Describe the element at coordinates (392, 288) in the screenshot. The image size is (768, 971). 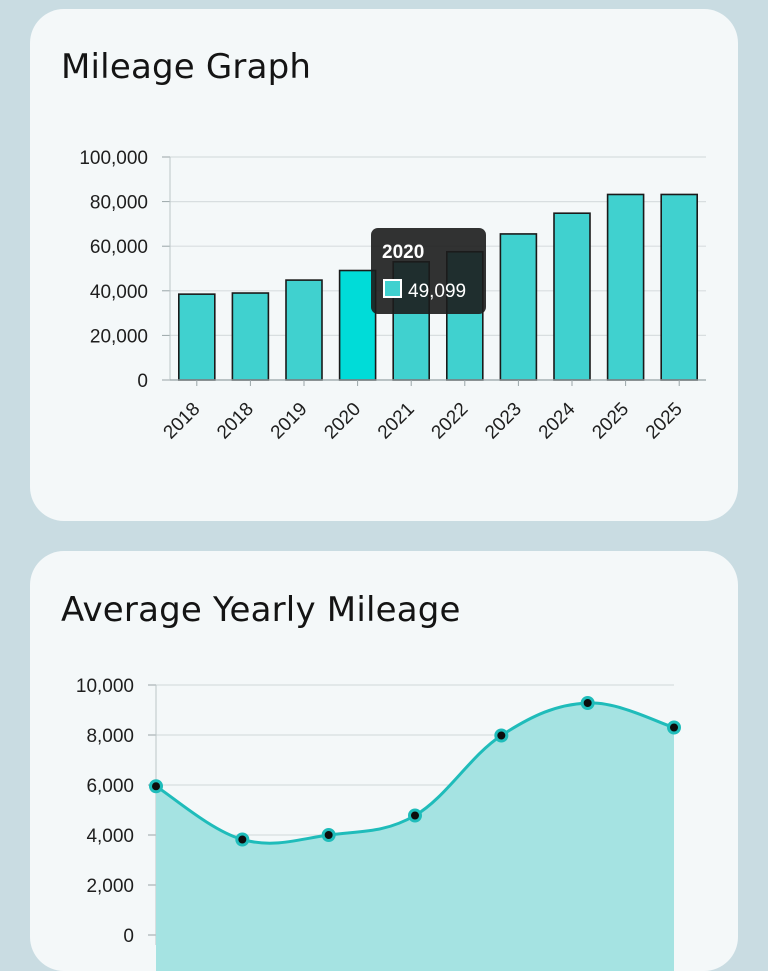
I see `tooltip-swatch` at that location.